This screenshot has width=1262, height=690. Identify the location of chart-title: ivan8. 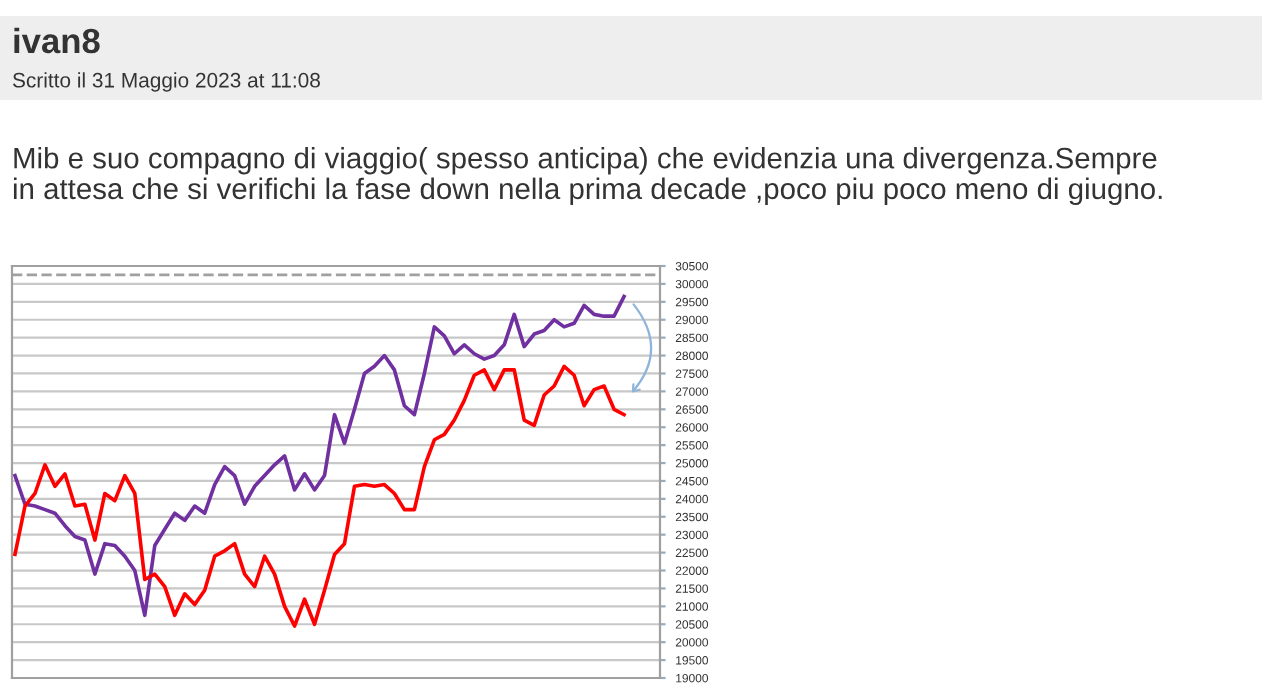
(57, 40).